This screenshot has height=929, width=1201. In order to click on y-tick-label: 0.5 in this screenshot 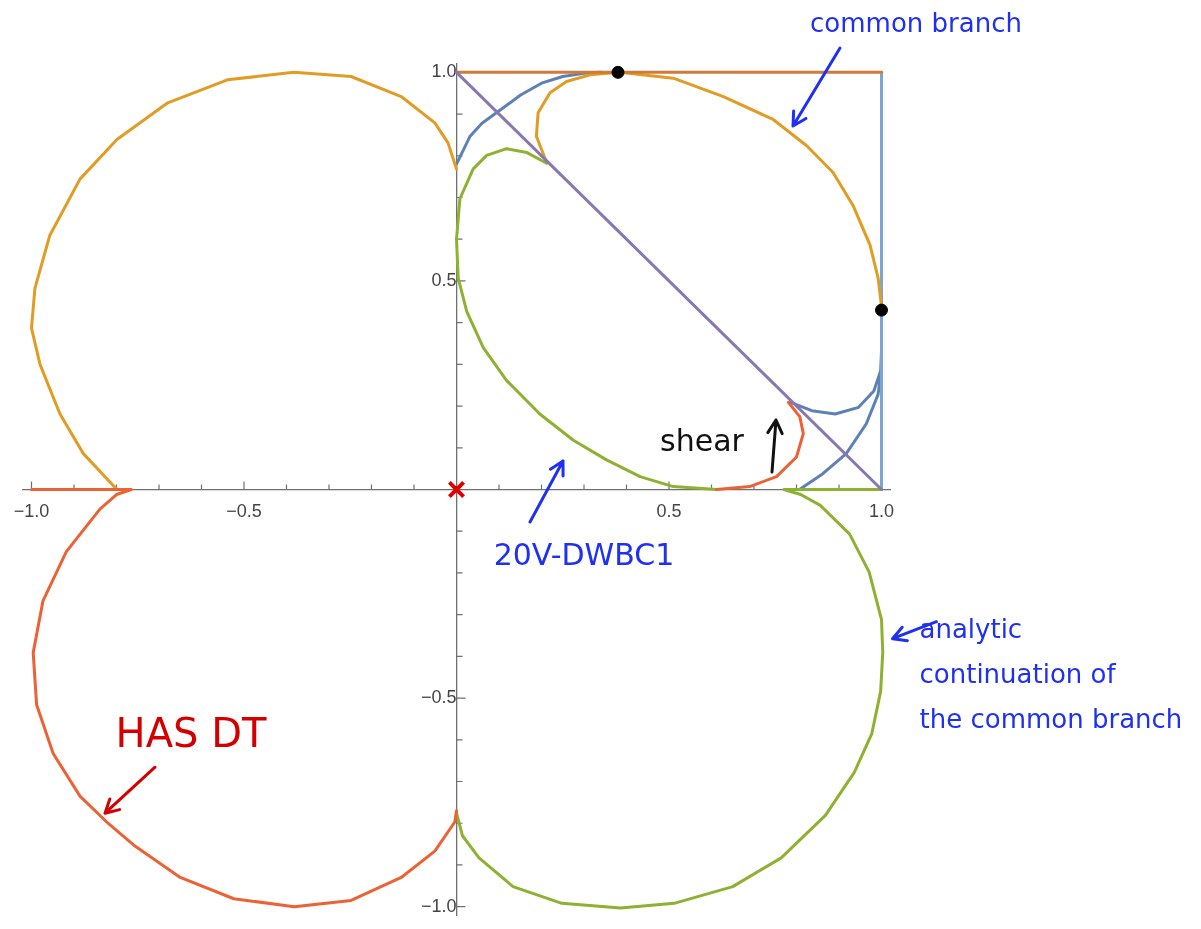, I will do `click(444, 279)`.